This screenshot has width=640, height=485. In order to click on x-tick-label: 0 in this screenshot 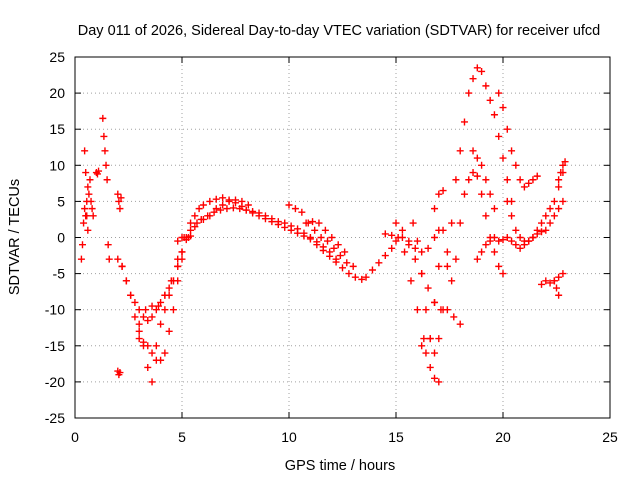, I will do `click(75, 437)`.